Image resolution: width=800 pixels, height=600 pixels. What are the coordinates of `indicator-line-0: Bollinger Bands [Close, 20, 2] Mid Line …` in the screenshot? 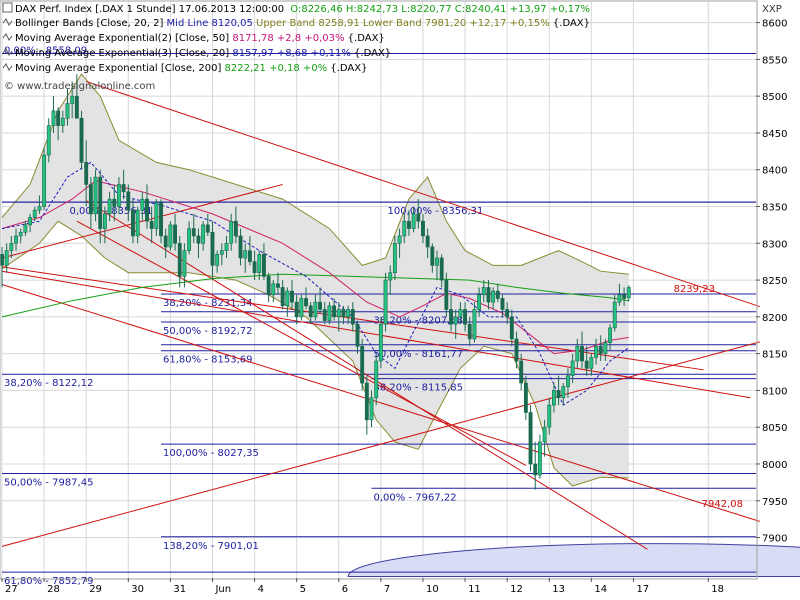 It's located at (302, 23).